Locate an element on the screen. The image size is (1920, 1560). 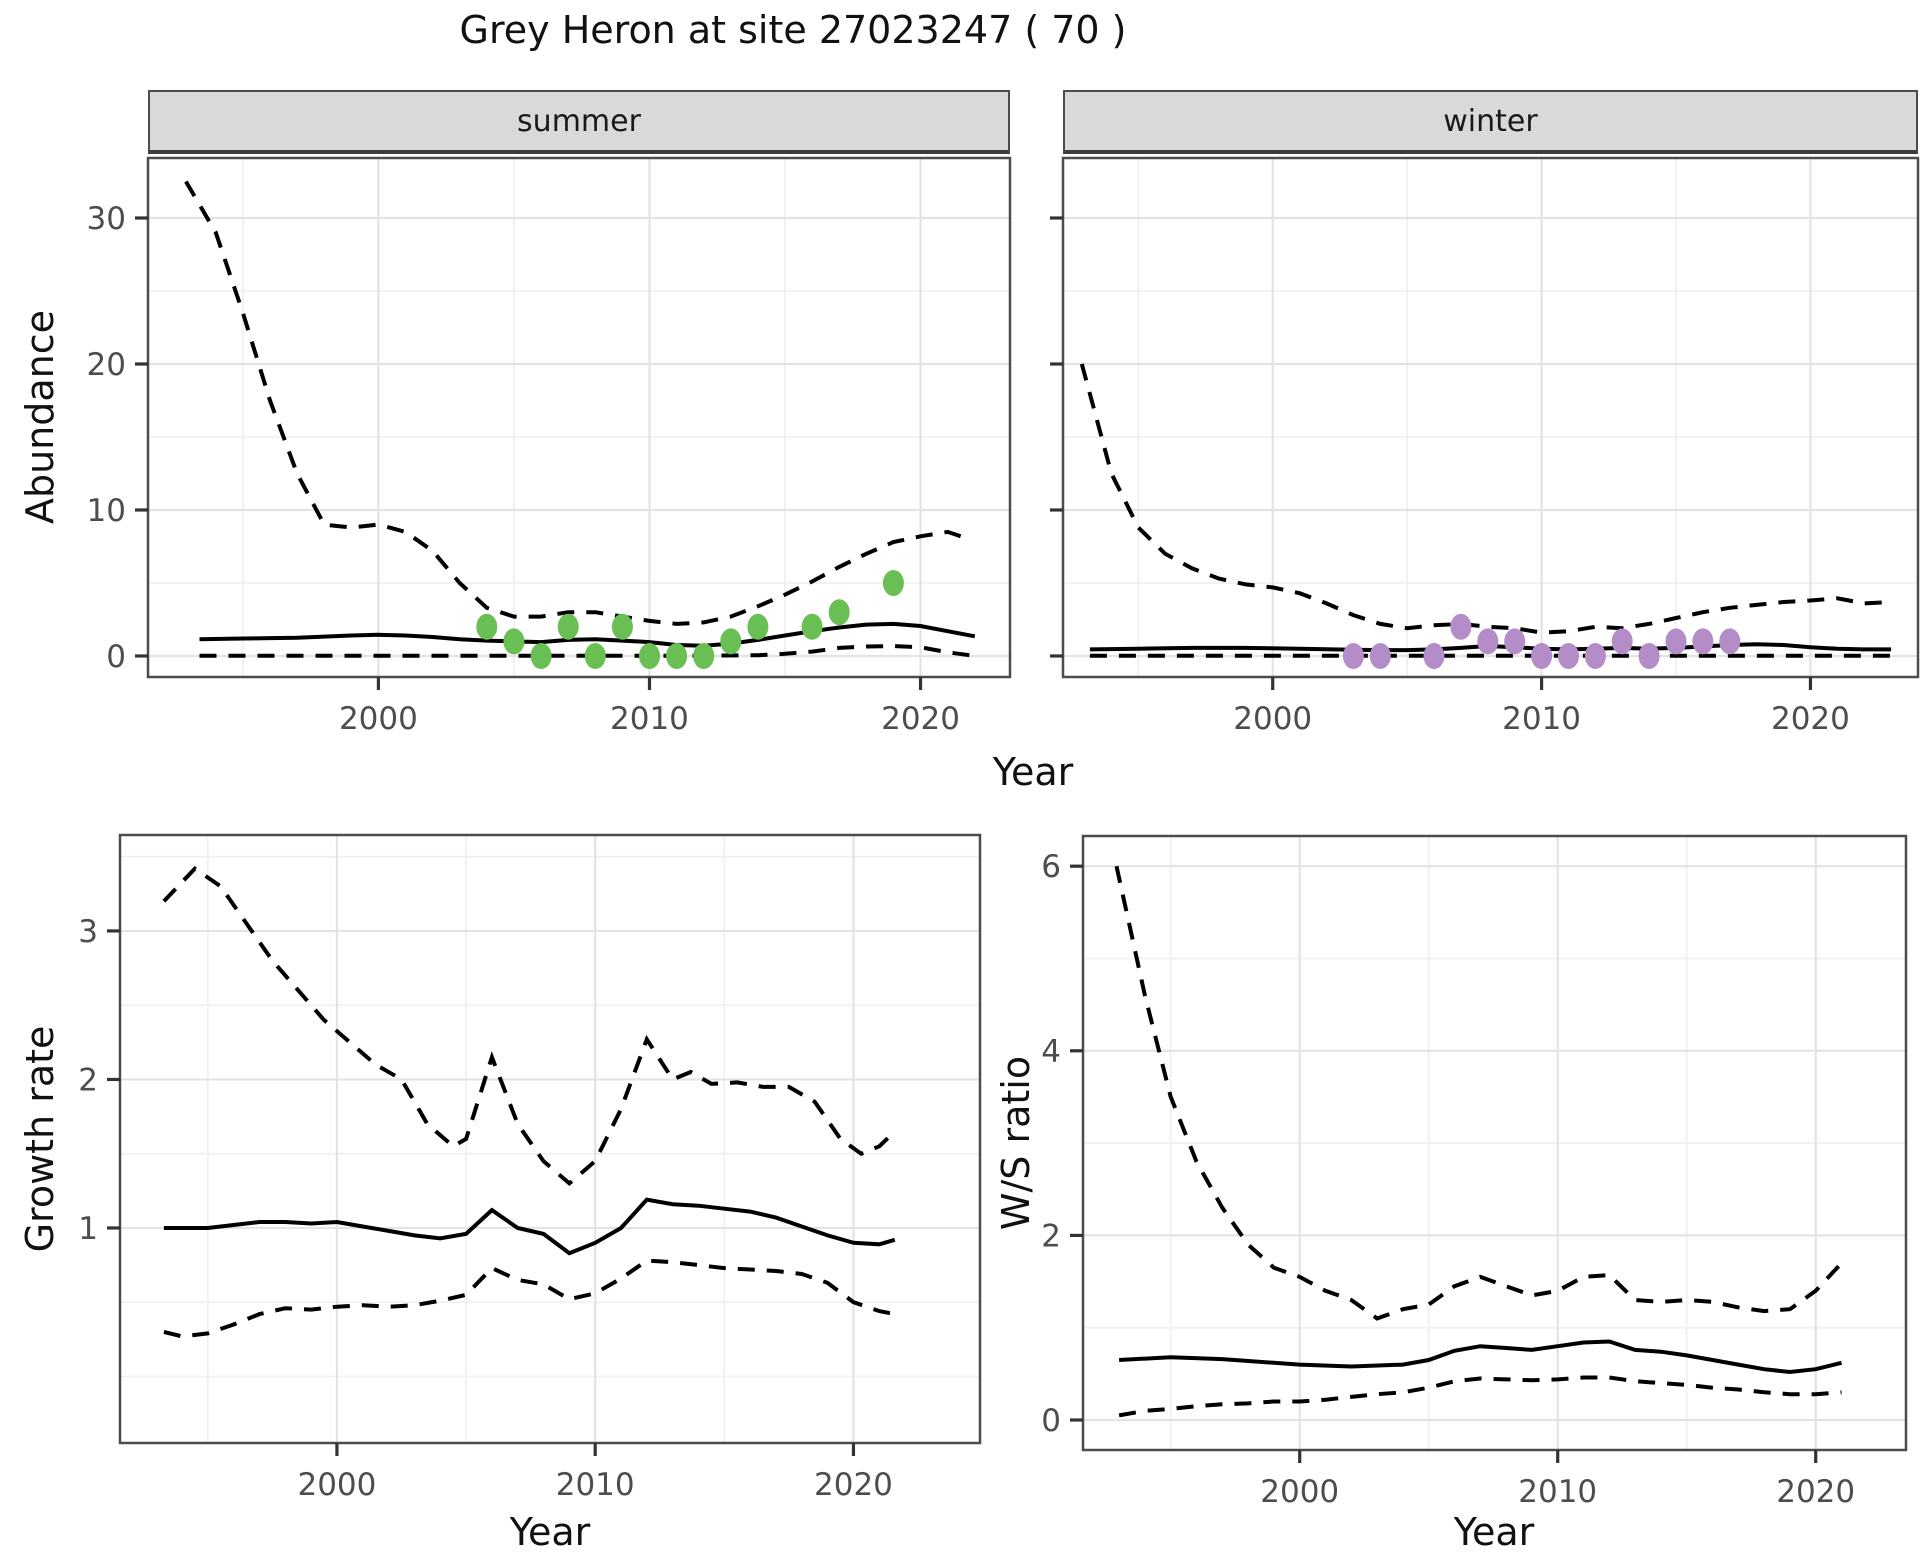
abundance-winter-xtick-label: 2020 is located at coordinates (1810, 719).